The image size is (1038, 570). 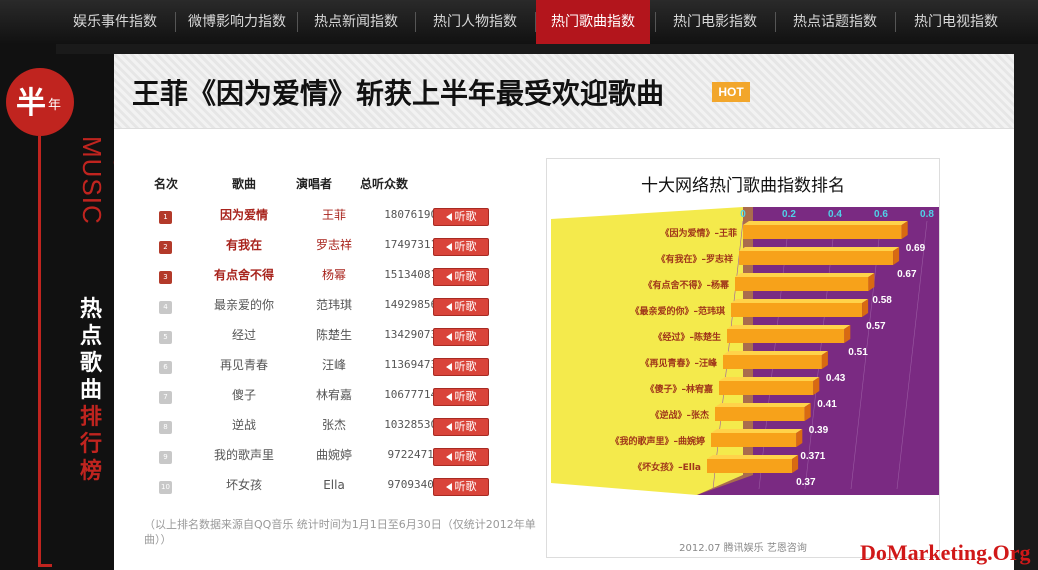 What do you see at coordinates (90, 363) in the screenshot?
I see `vertical-title-char: 歌` at bounding box center [90, 363].